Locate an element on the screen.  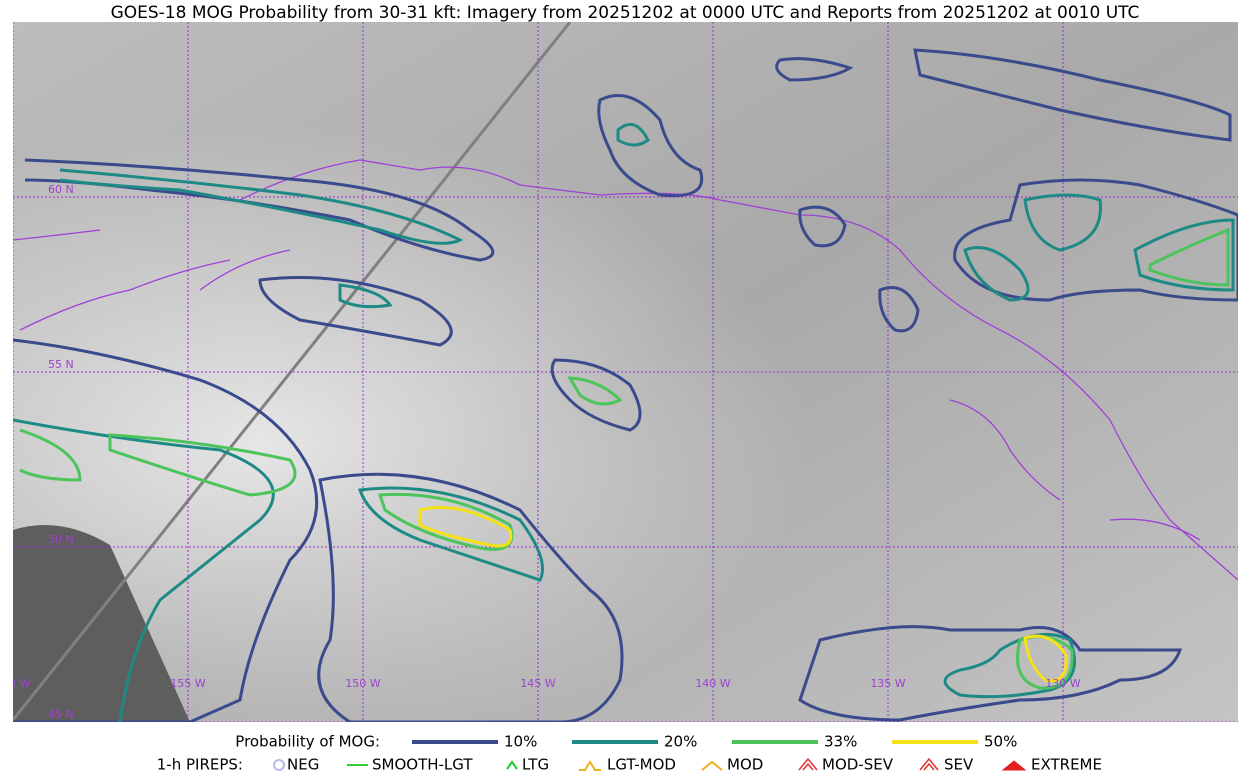
legend-title: 1-h PIREPS: is located at coordinates (200, 765).